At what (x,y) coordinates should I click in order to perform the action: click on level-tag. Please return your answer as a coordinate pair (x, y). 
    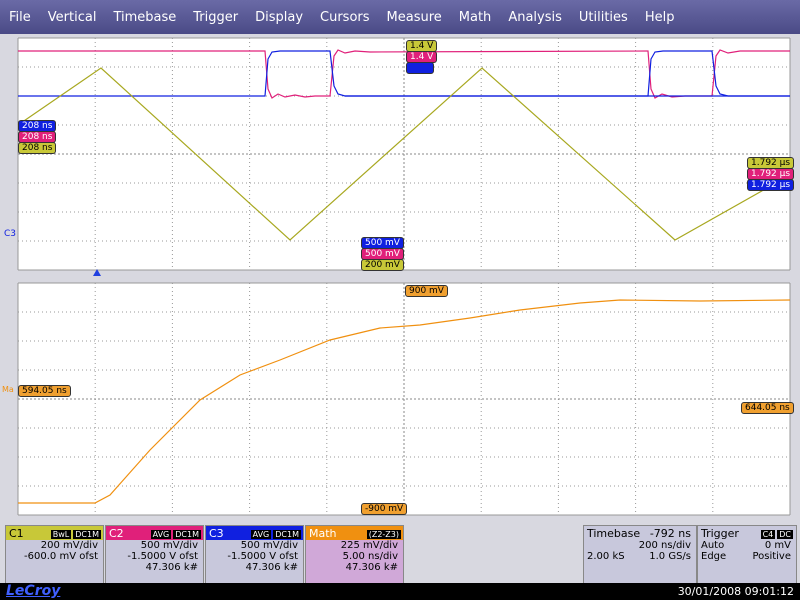
    Looking at the image, I should click on (420, 68).